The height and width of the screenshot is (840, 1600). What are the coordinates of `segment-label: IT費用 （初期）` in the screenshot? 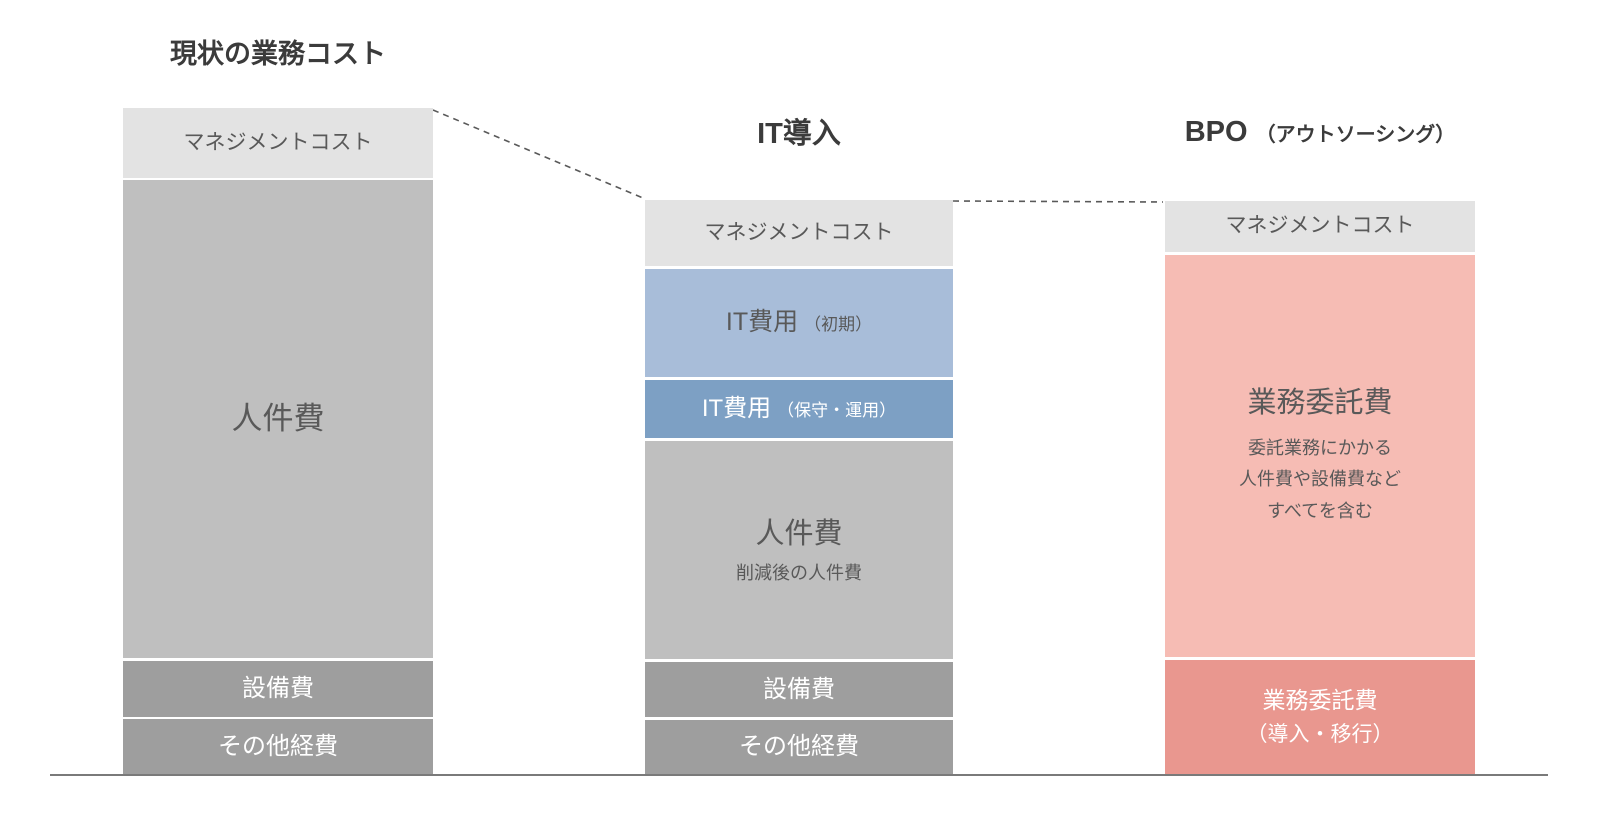 It's located at (799, 322).